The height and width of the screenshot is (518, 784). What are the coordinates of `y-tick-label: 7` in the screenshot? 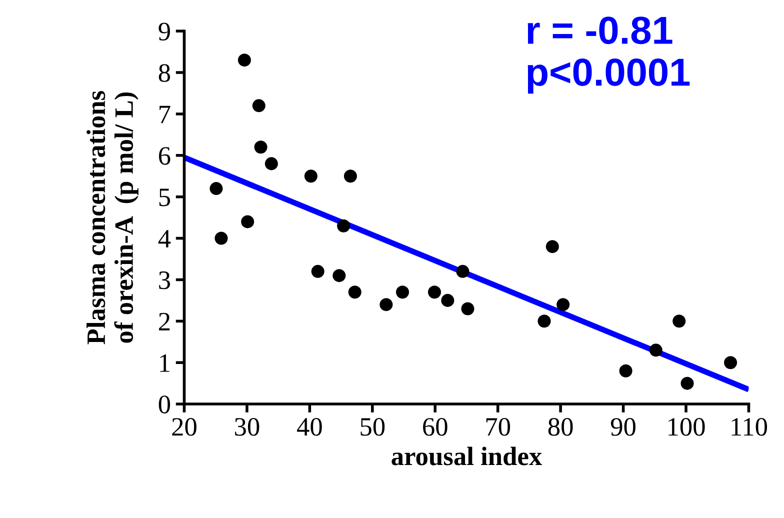 It's located at (165, 115).